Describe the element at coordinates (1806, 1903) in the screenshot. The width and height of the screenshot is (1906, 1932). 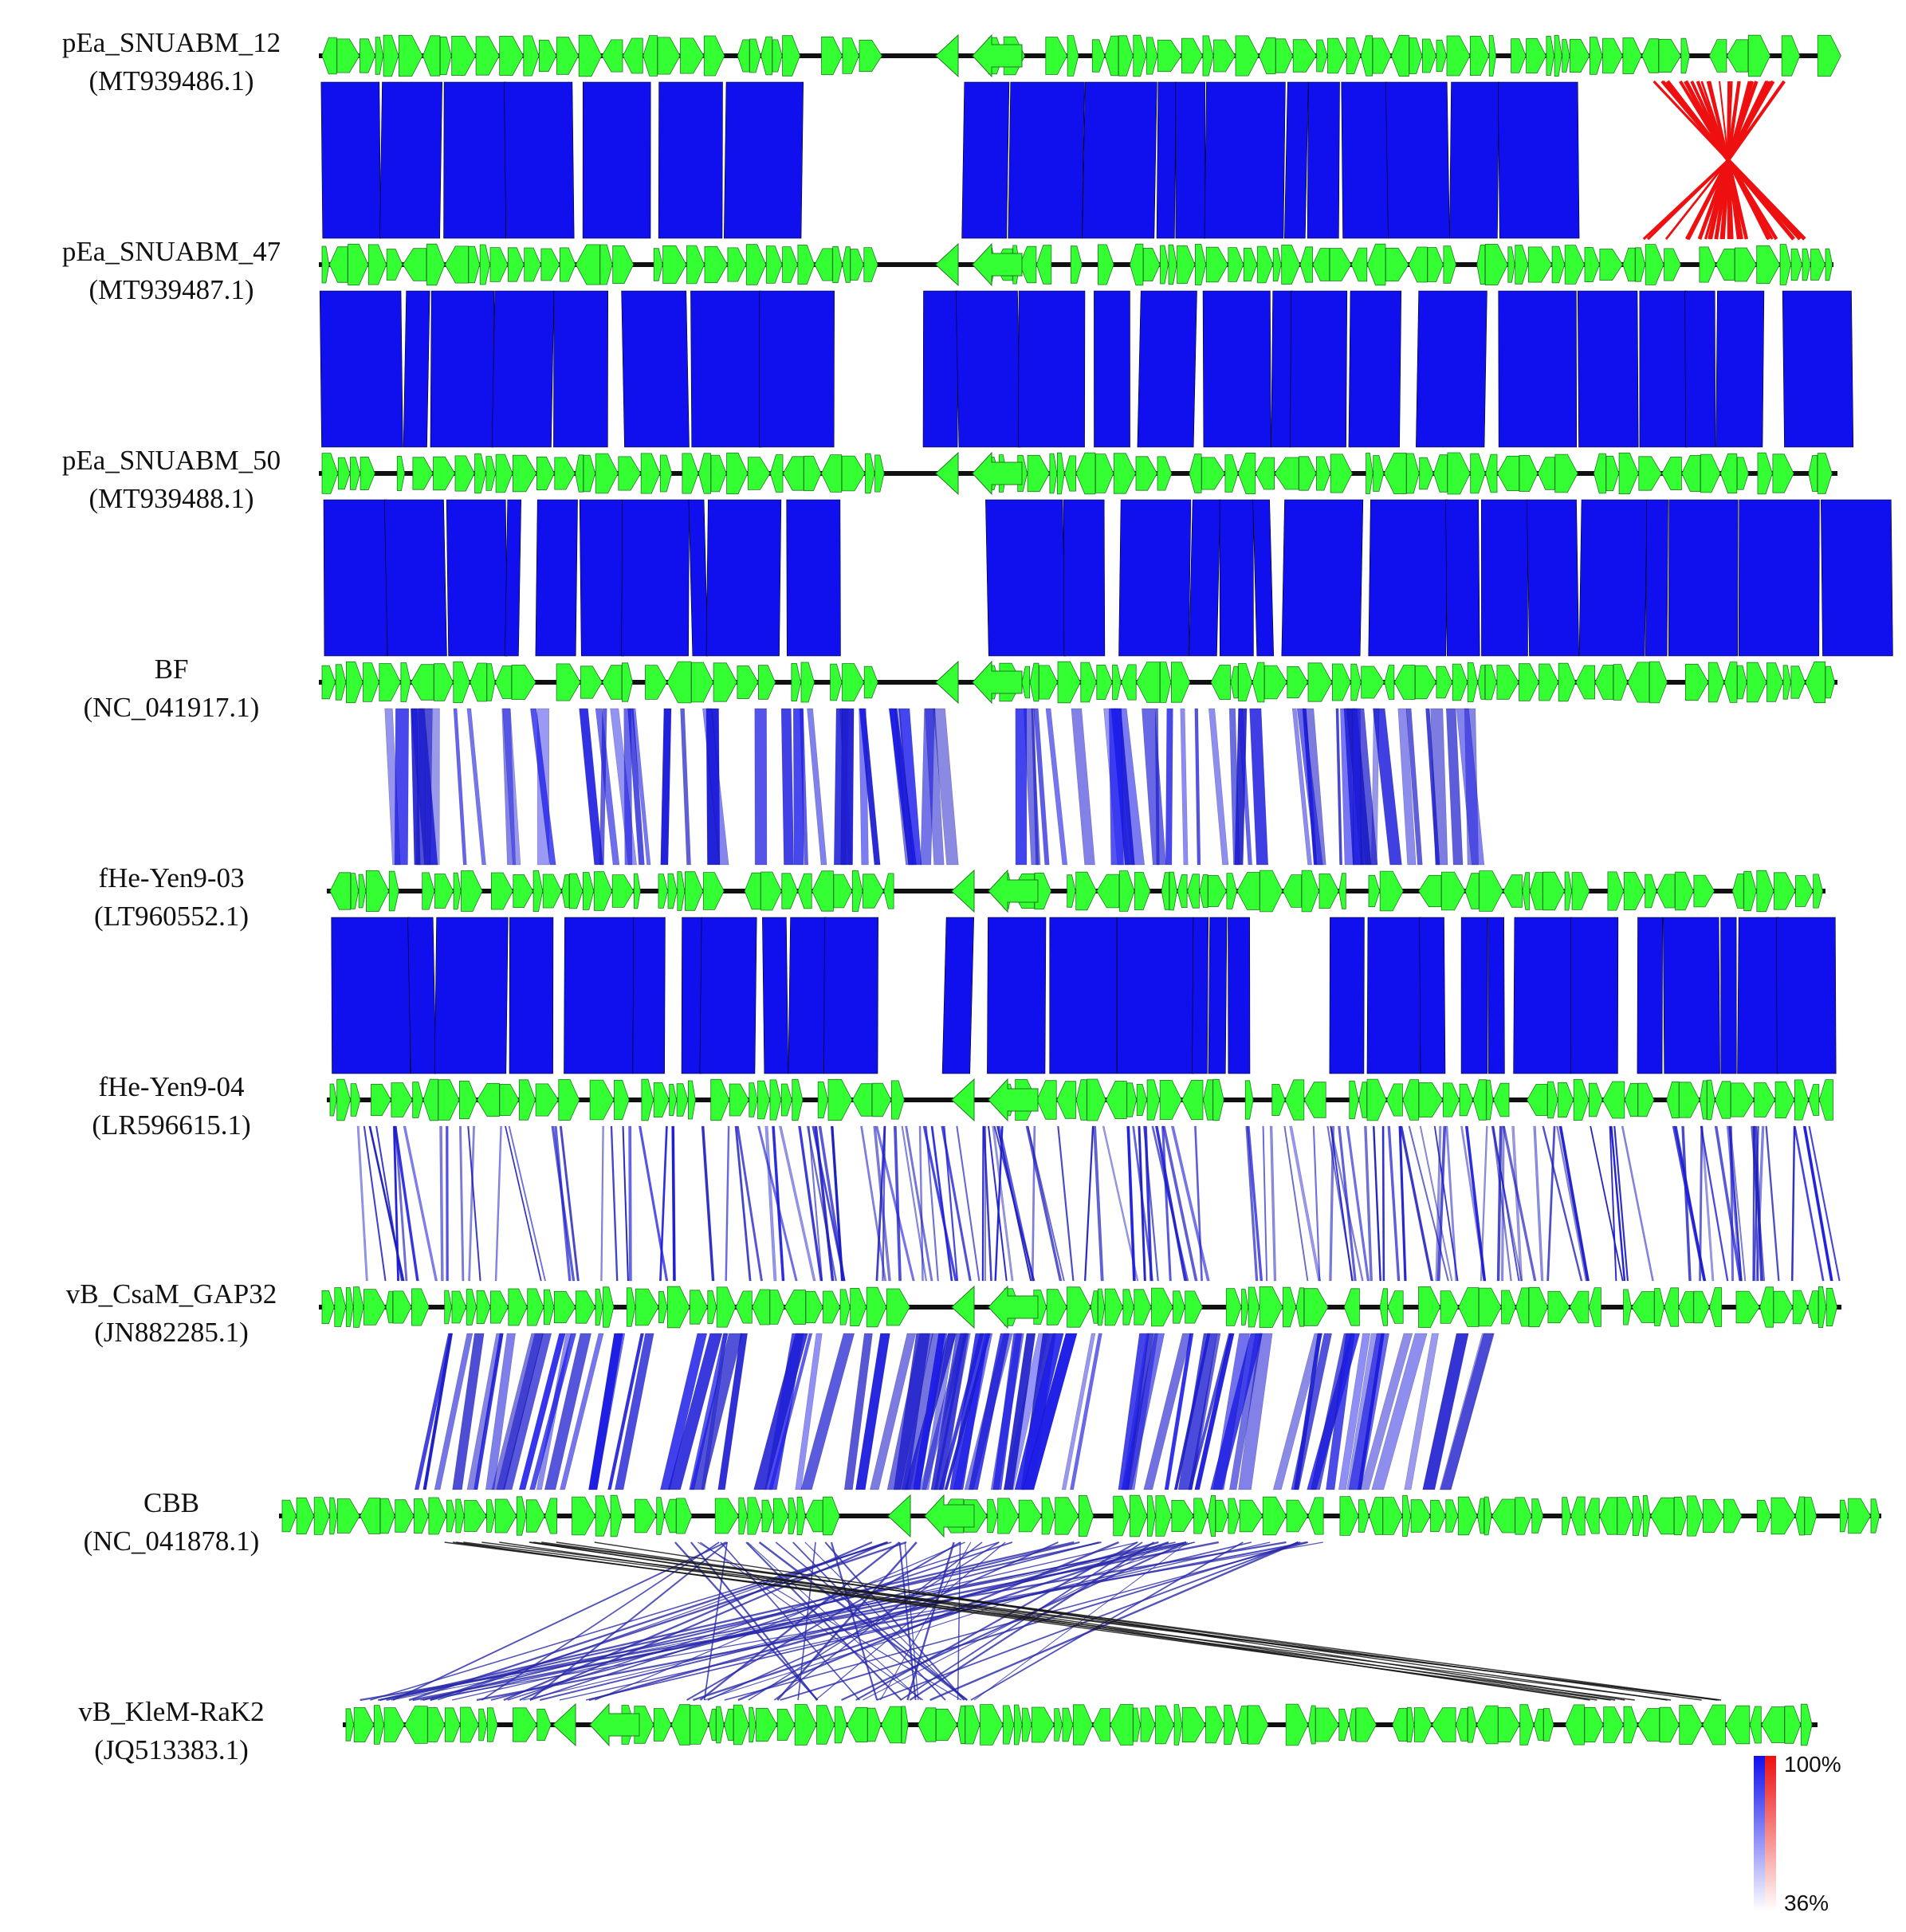
I see `scale-min-label: 36%` at that location.